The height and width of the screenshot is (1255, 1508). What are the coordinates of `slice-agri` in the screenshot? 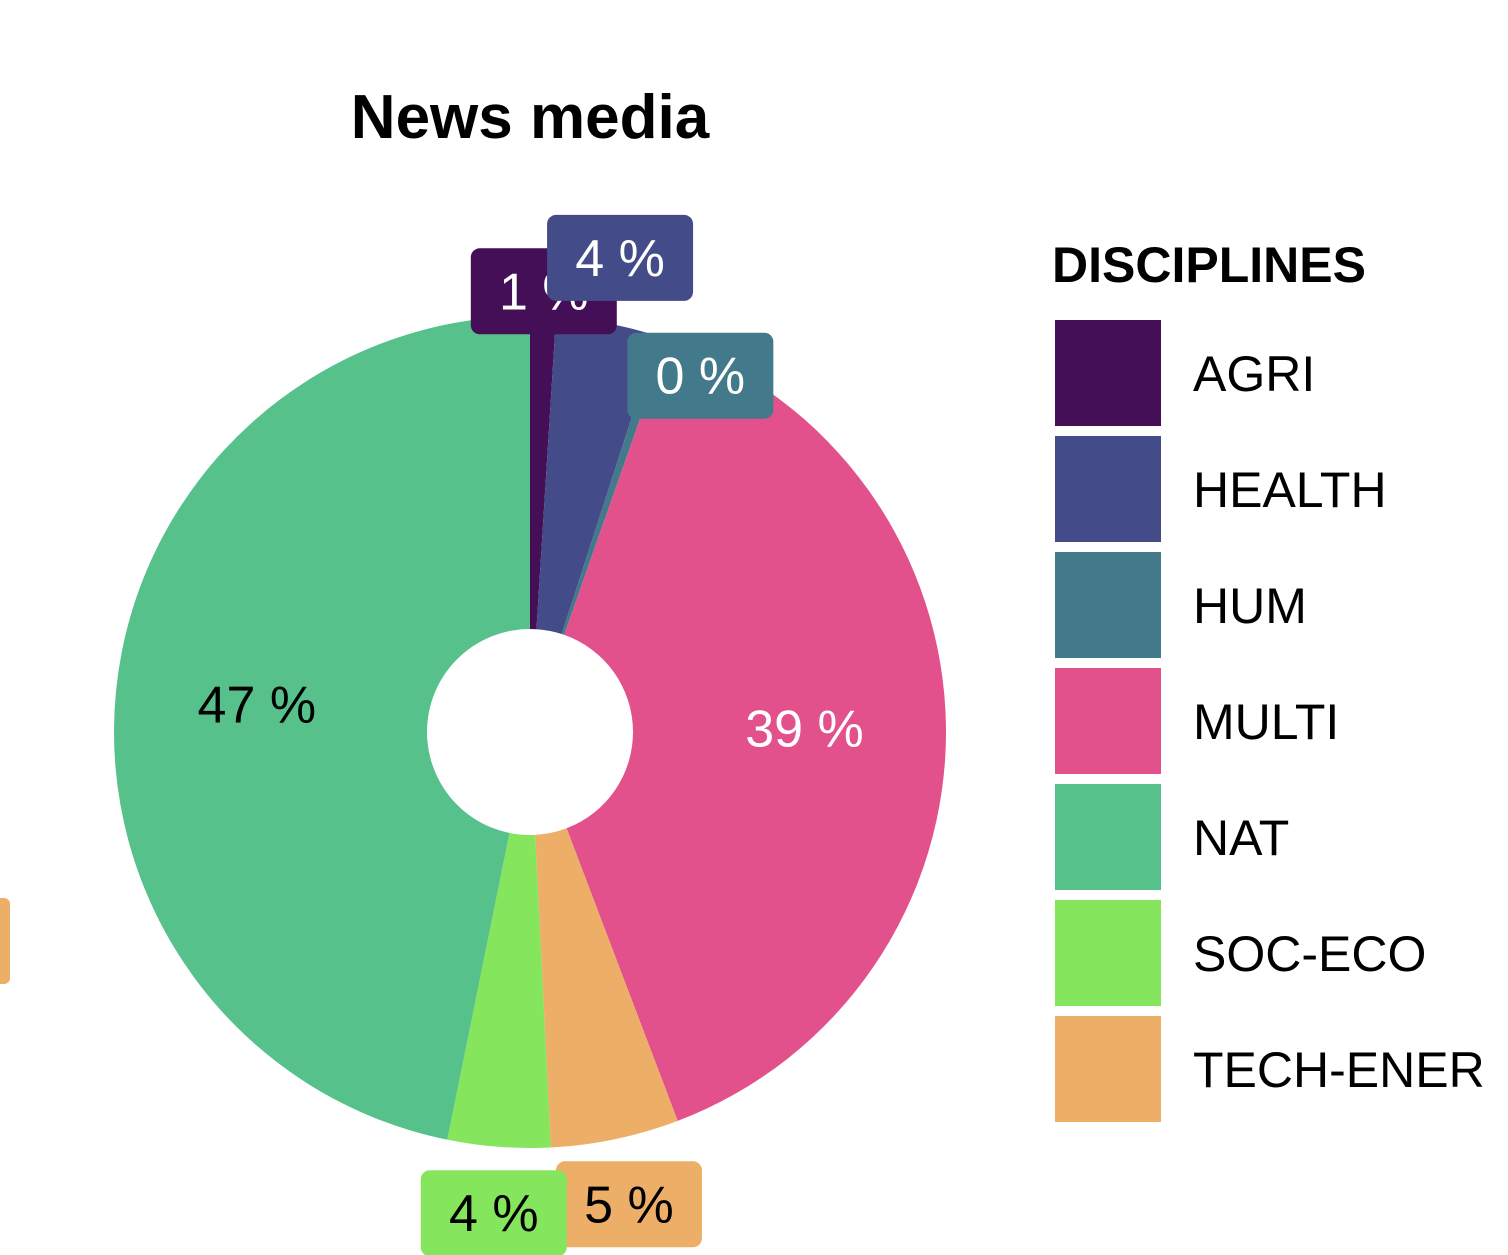 It's located at (543, 473).